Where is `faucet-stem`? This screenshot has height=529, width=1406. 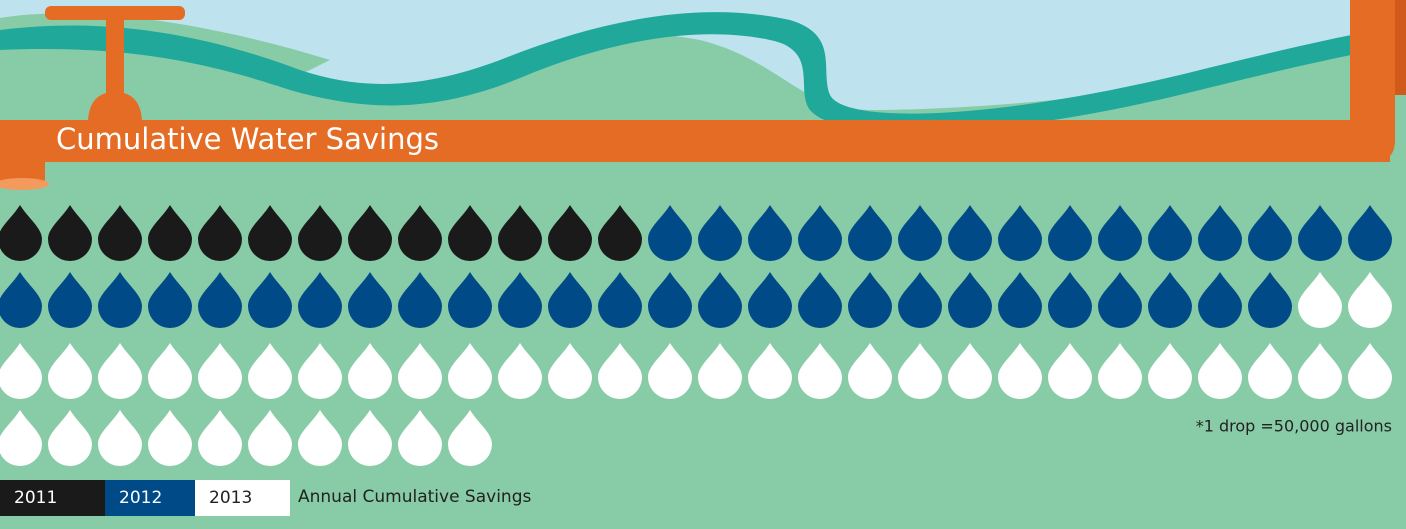 faucet-stem is located at coordinates (115, 55).